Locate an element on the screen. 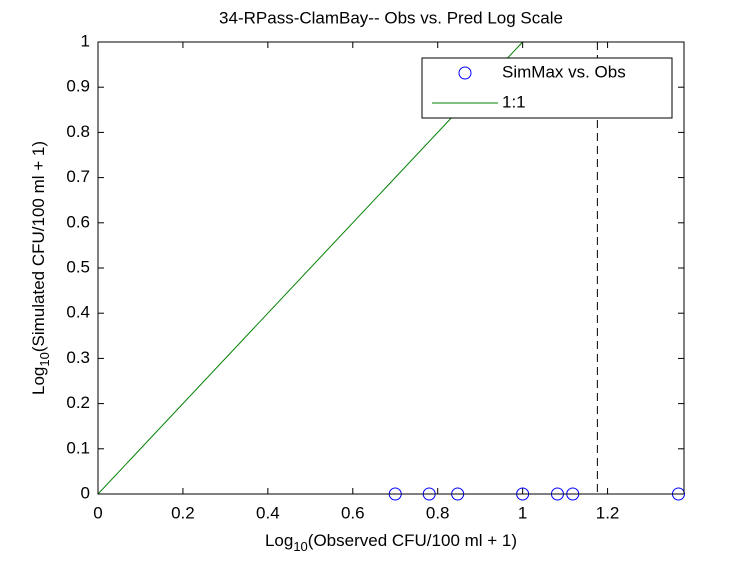  x-label-base: Log is located at coordinates (279, 540).